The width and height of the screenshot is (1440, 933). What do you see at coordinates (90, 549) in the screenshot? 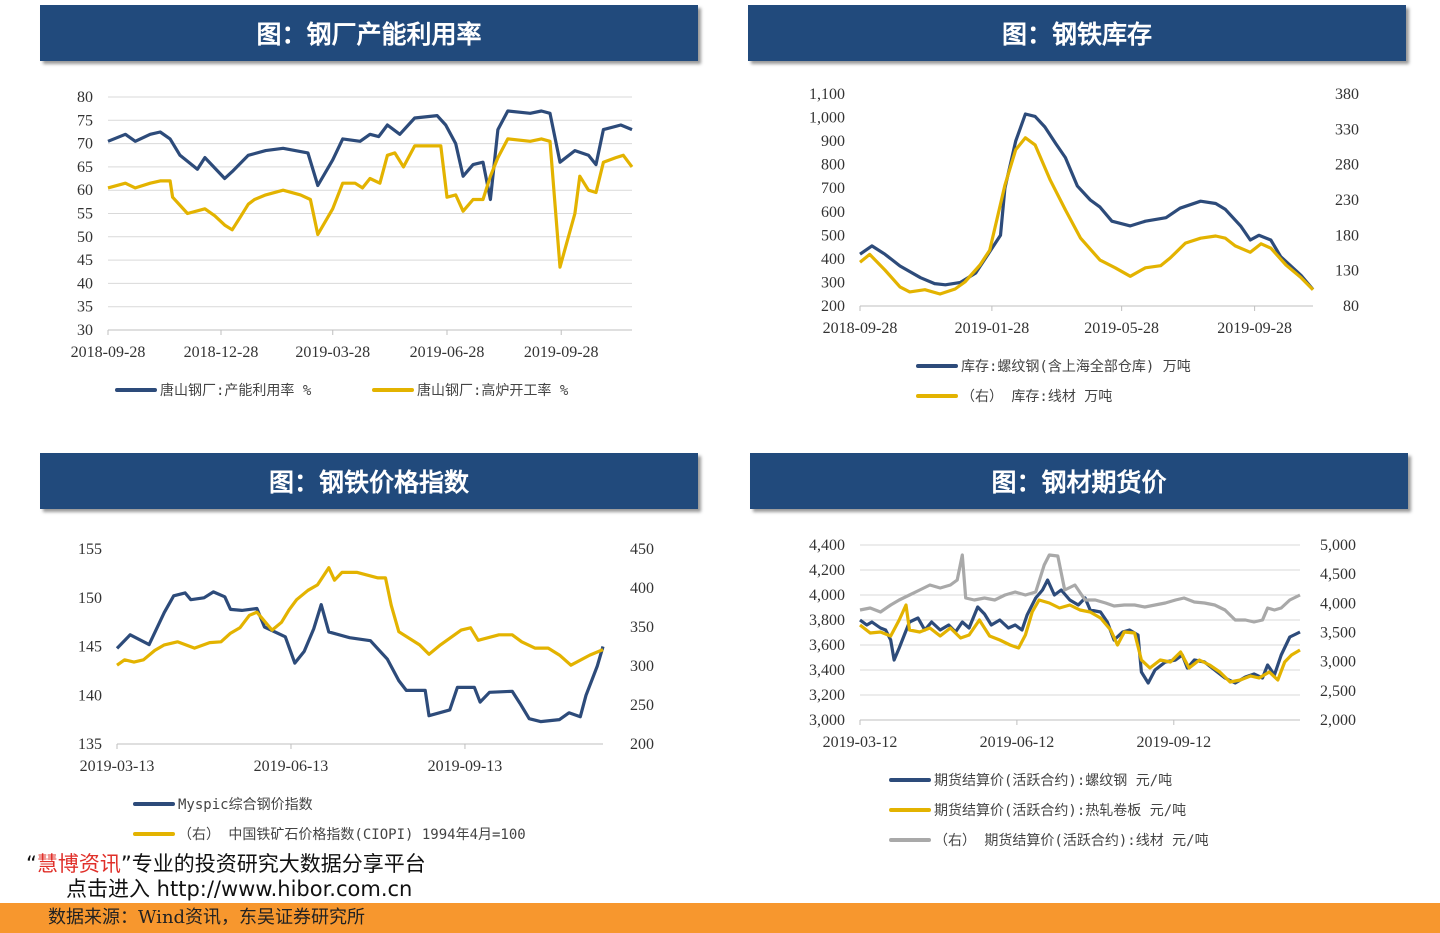
I see `y-tick-label: 155` at bounding box center [90, 549].